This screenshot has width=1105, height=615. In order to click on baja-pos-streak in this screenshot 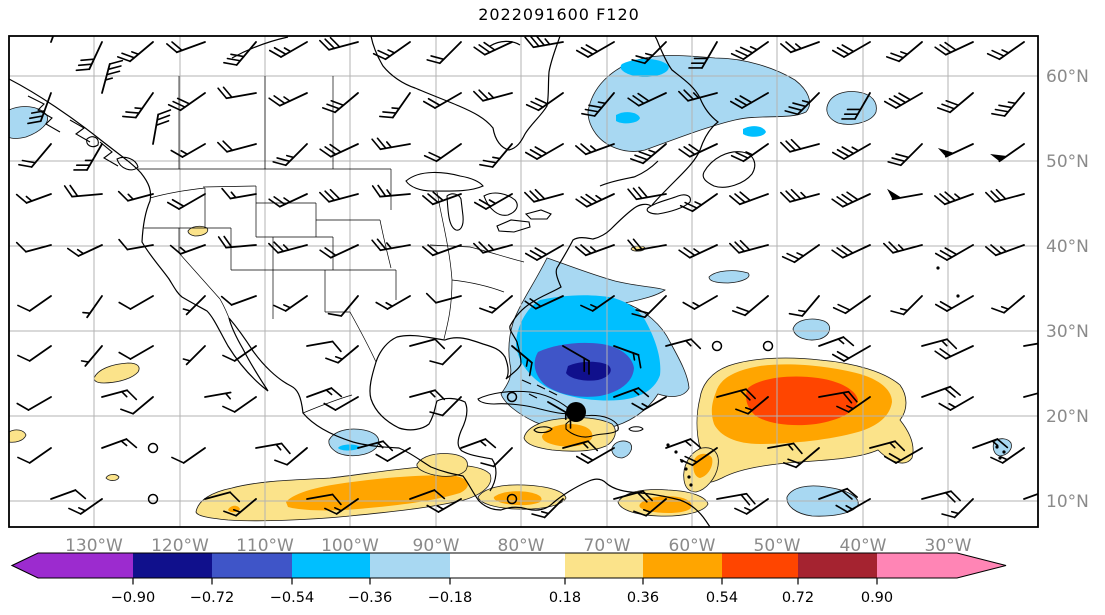, I will do `click(116, 373)`.